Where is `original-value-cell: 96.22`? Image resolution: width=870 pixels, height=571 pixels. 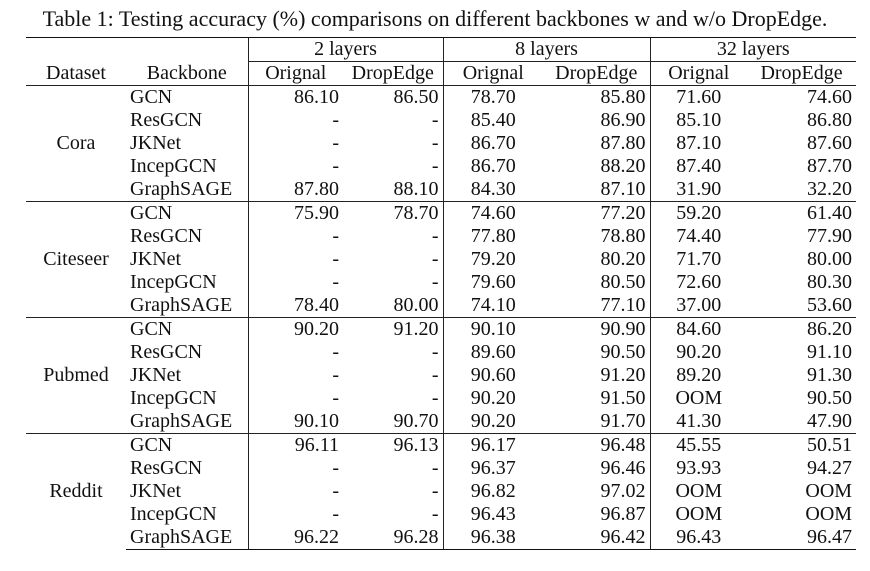
original-value-cell: 96.22 is located at coordinates (295, 538).